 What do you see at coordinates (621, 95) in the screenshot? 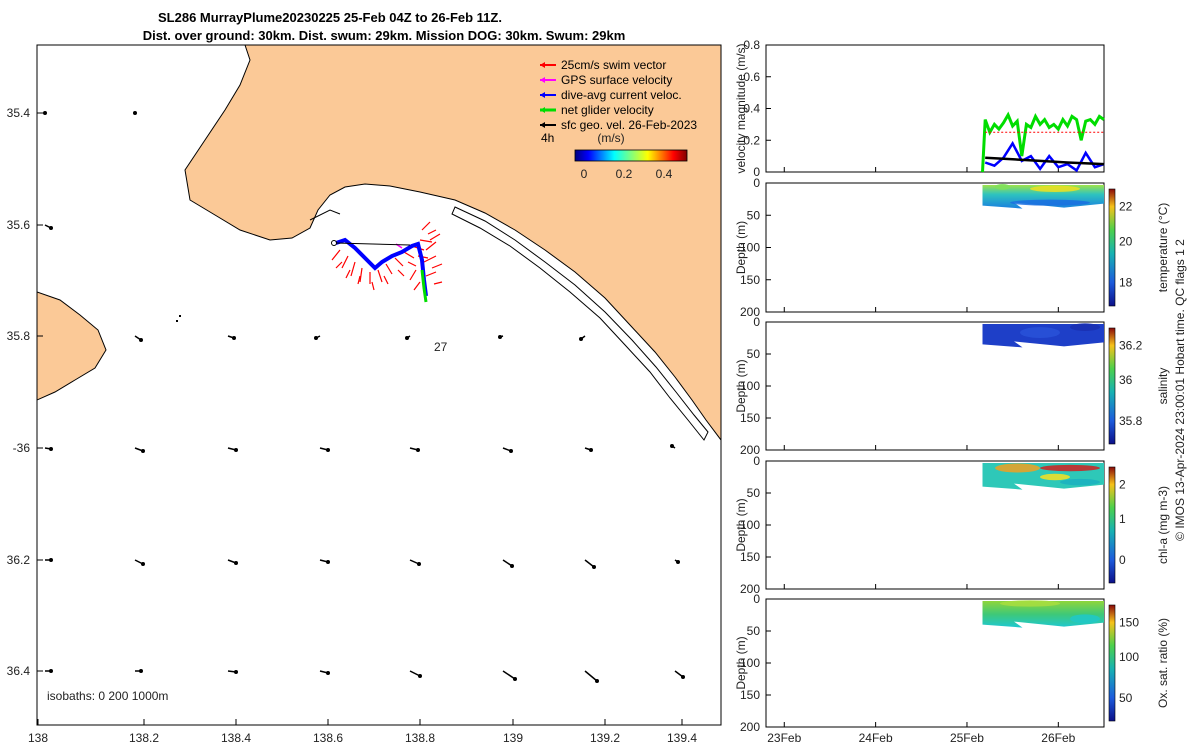
I see `legend-label: dive-avg current veloc.` at bounding box center [621, 95].